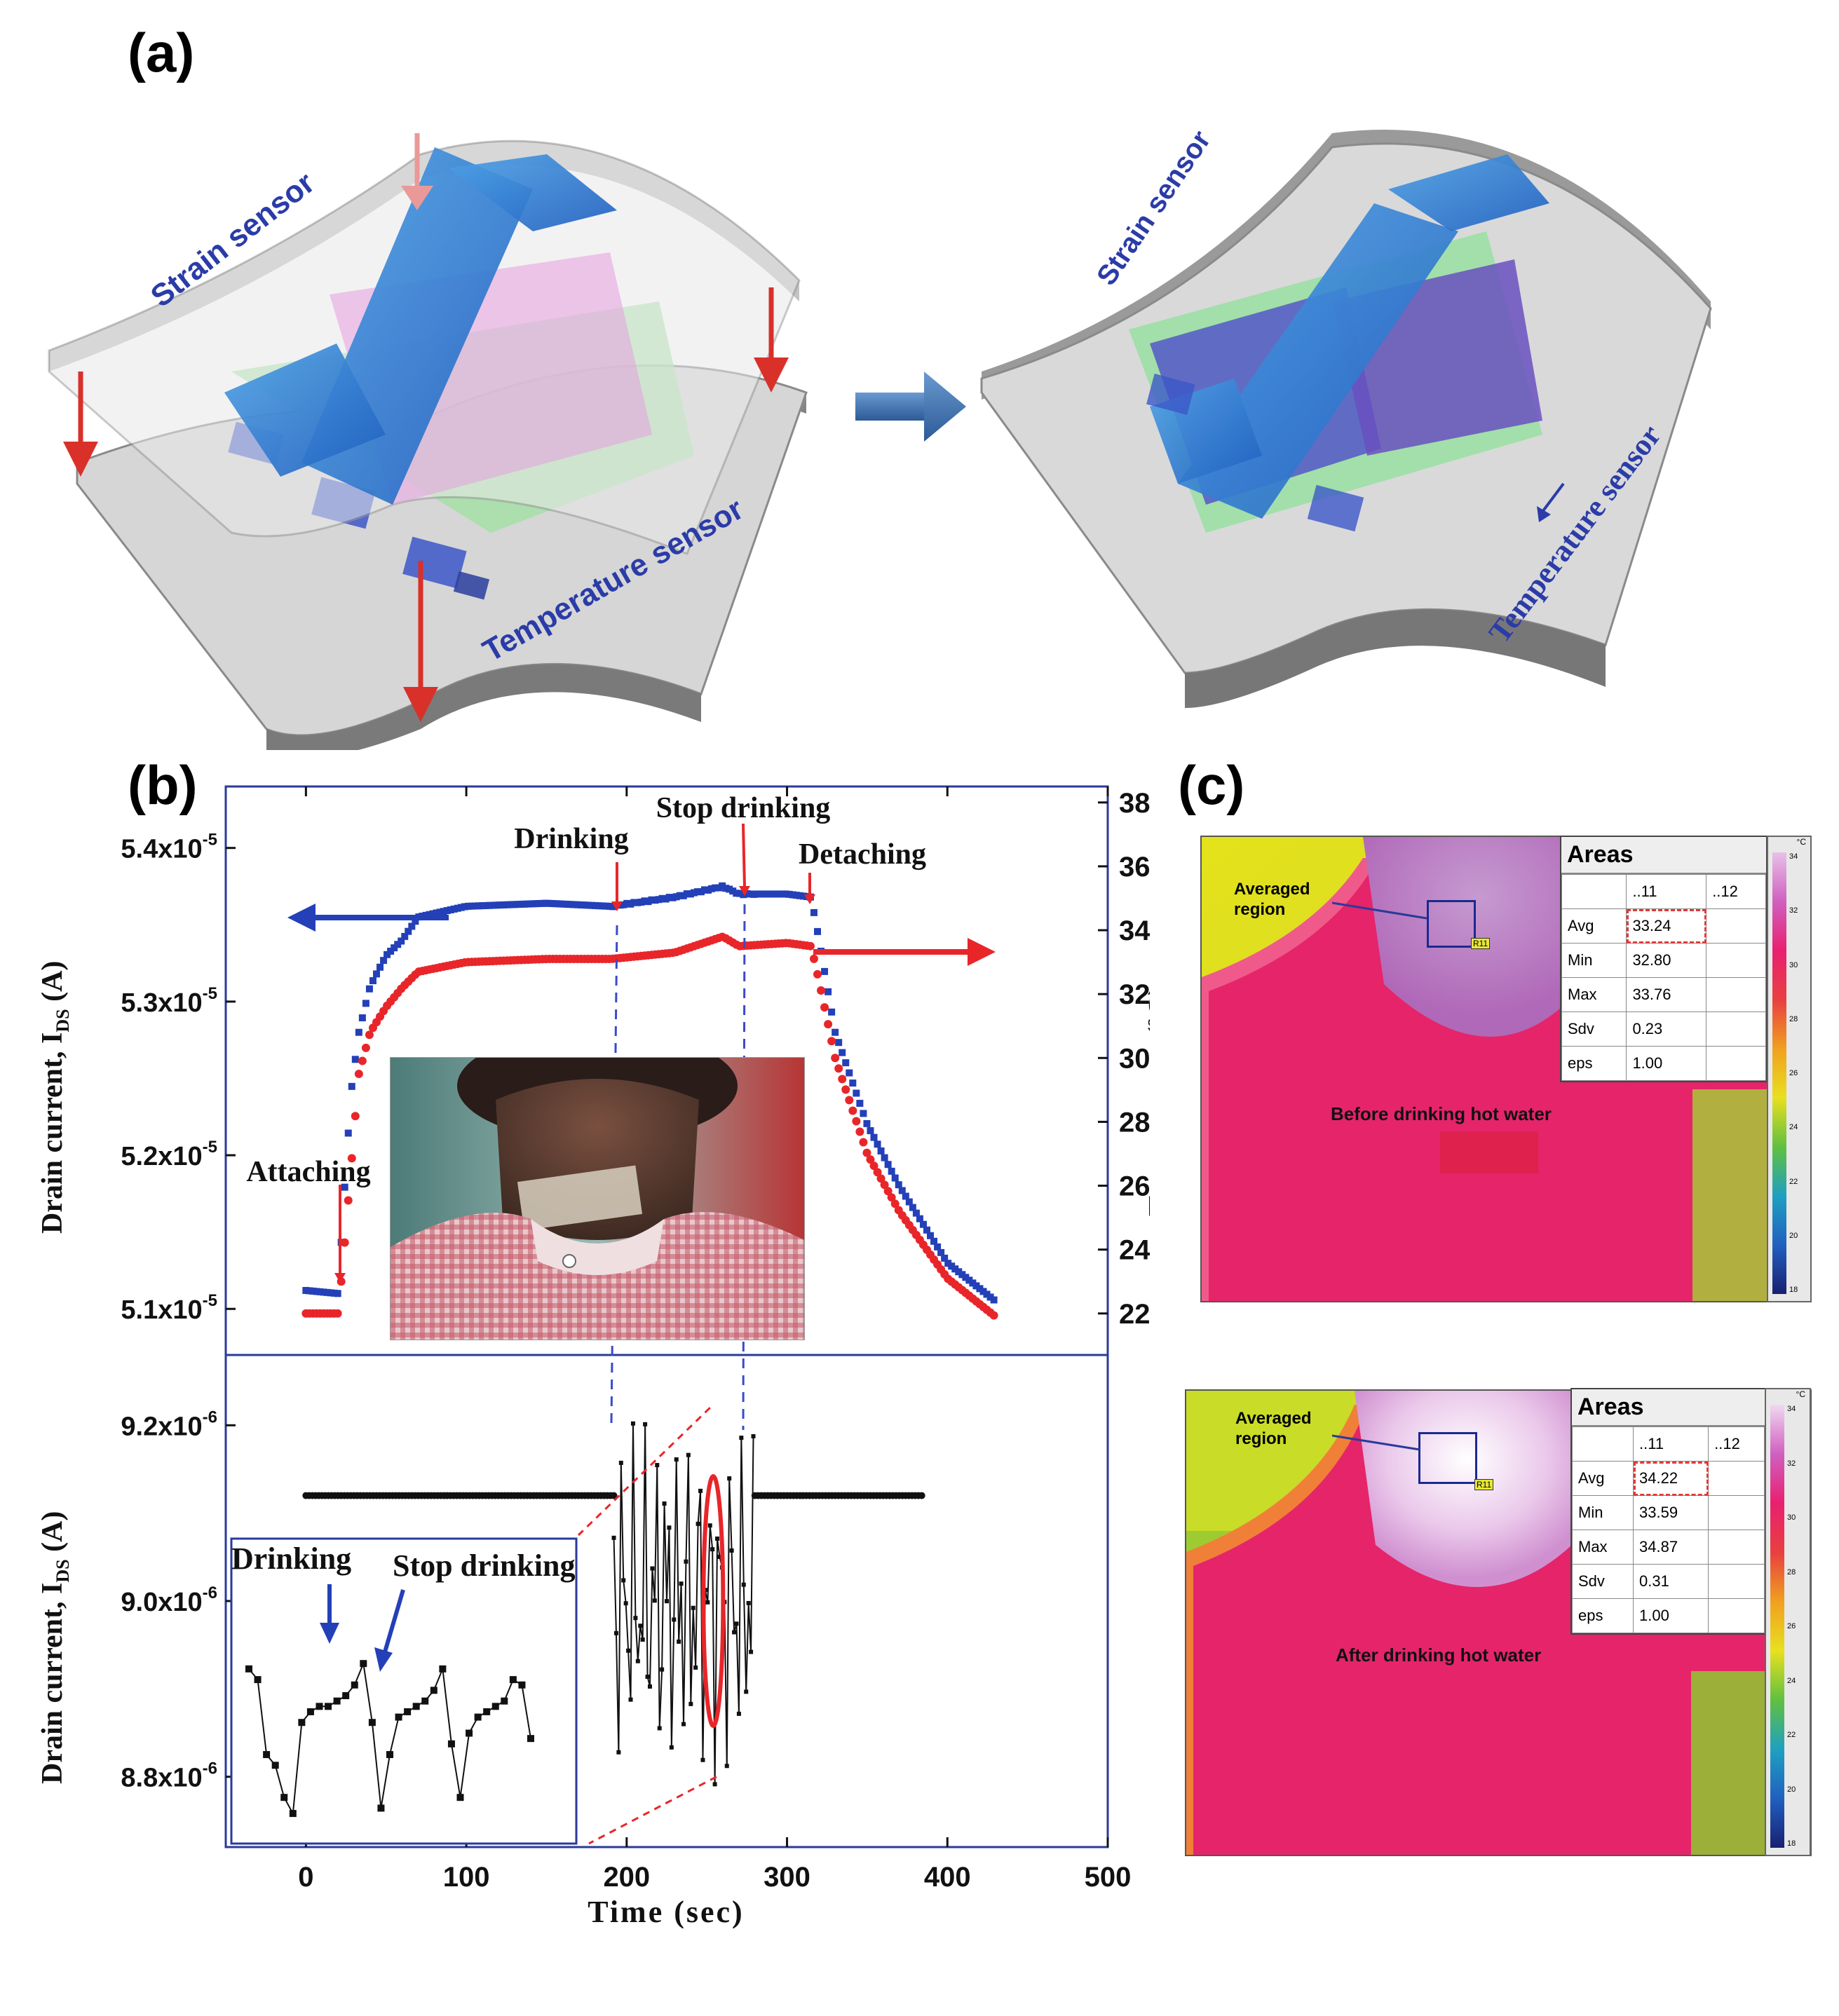 The height and width of the screenshot is (2016, 1839). Describe the element at coordinates (1602, 1548) in the screenshot. I see `row-label: Max` at that location.